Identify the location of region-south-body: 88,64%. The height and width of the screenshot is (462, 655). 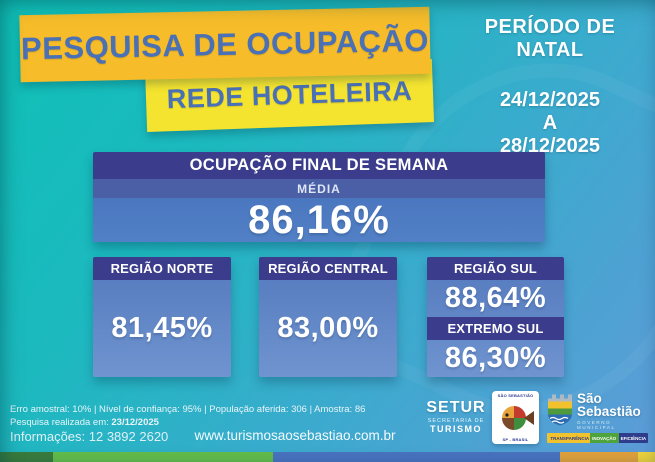
(495, 298).